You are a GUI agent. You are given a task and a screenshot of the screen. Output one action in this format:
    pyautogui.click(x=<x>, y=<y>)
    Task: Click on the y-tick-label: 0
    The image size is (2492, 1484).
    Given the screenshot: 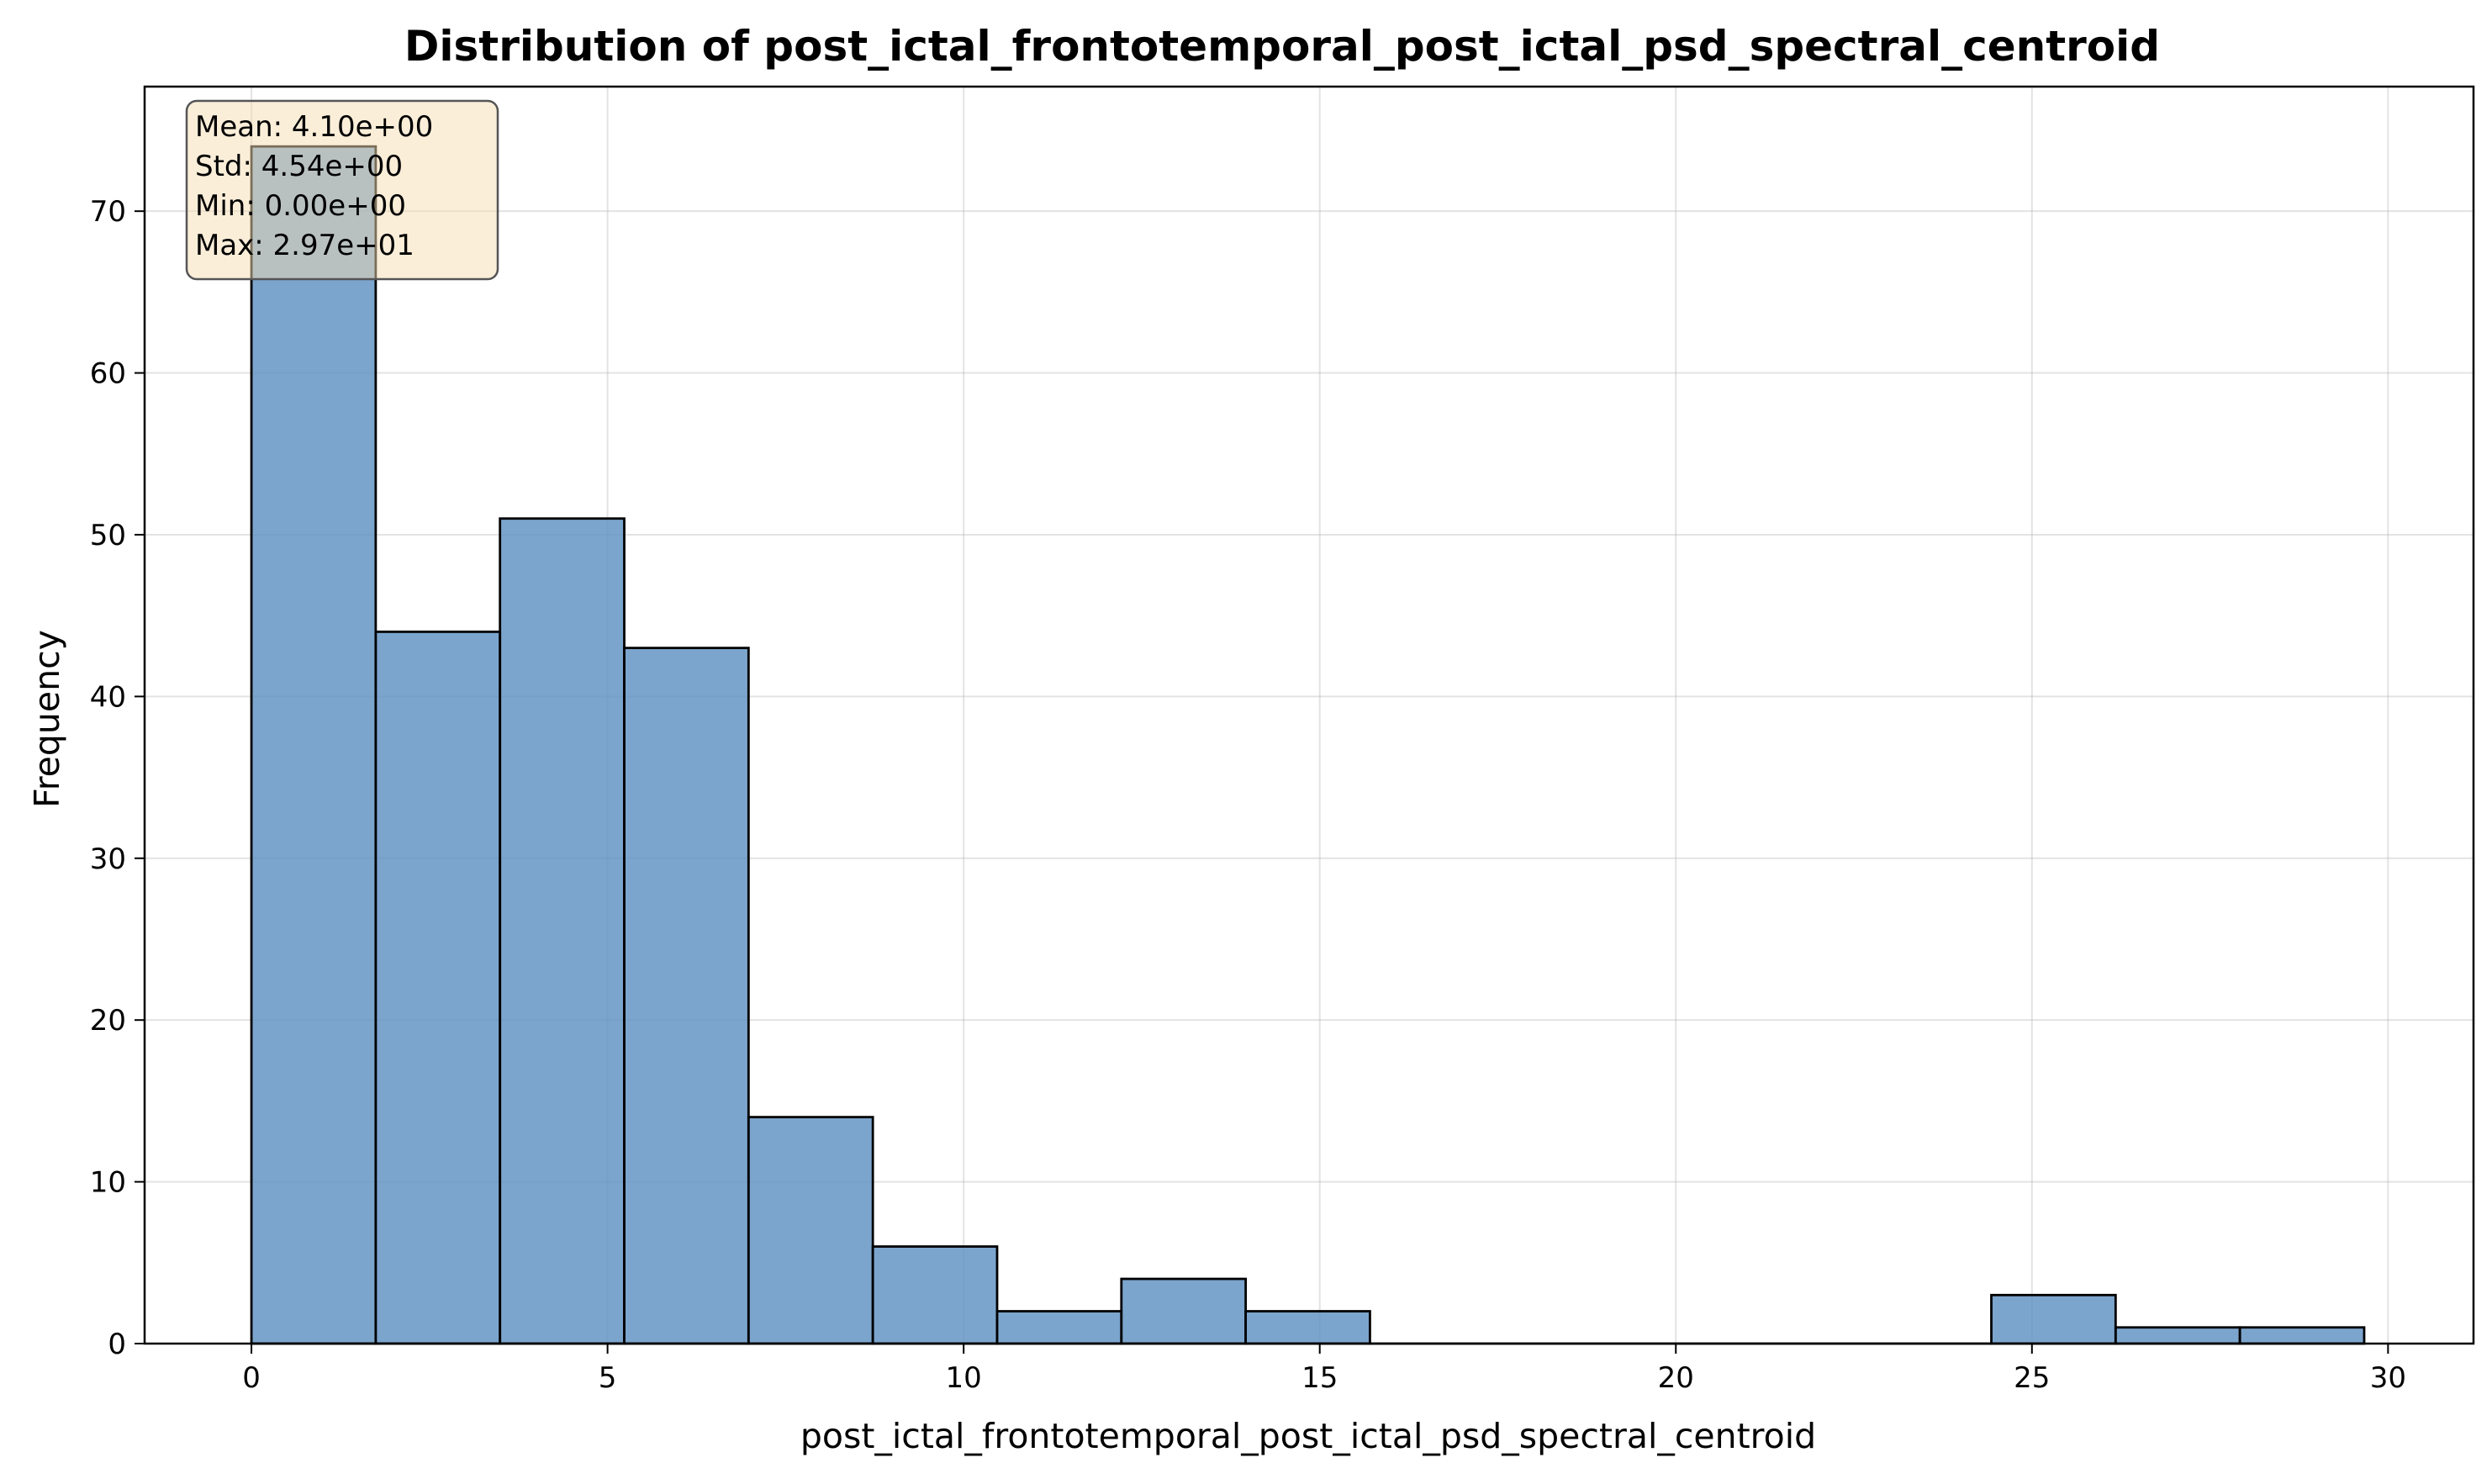 What is the action you would take?
    pyautogui.click(x=117, y=1344)
    